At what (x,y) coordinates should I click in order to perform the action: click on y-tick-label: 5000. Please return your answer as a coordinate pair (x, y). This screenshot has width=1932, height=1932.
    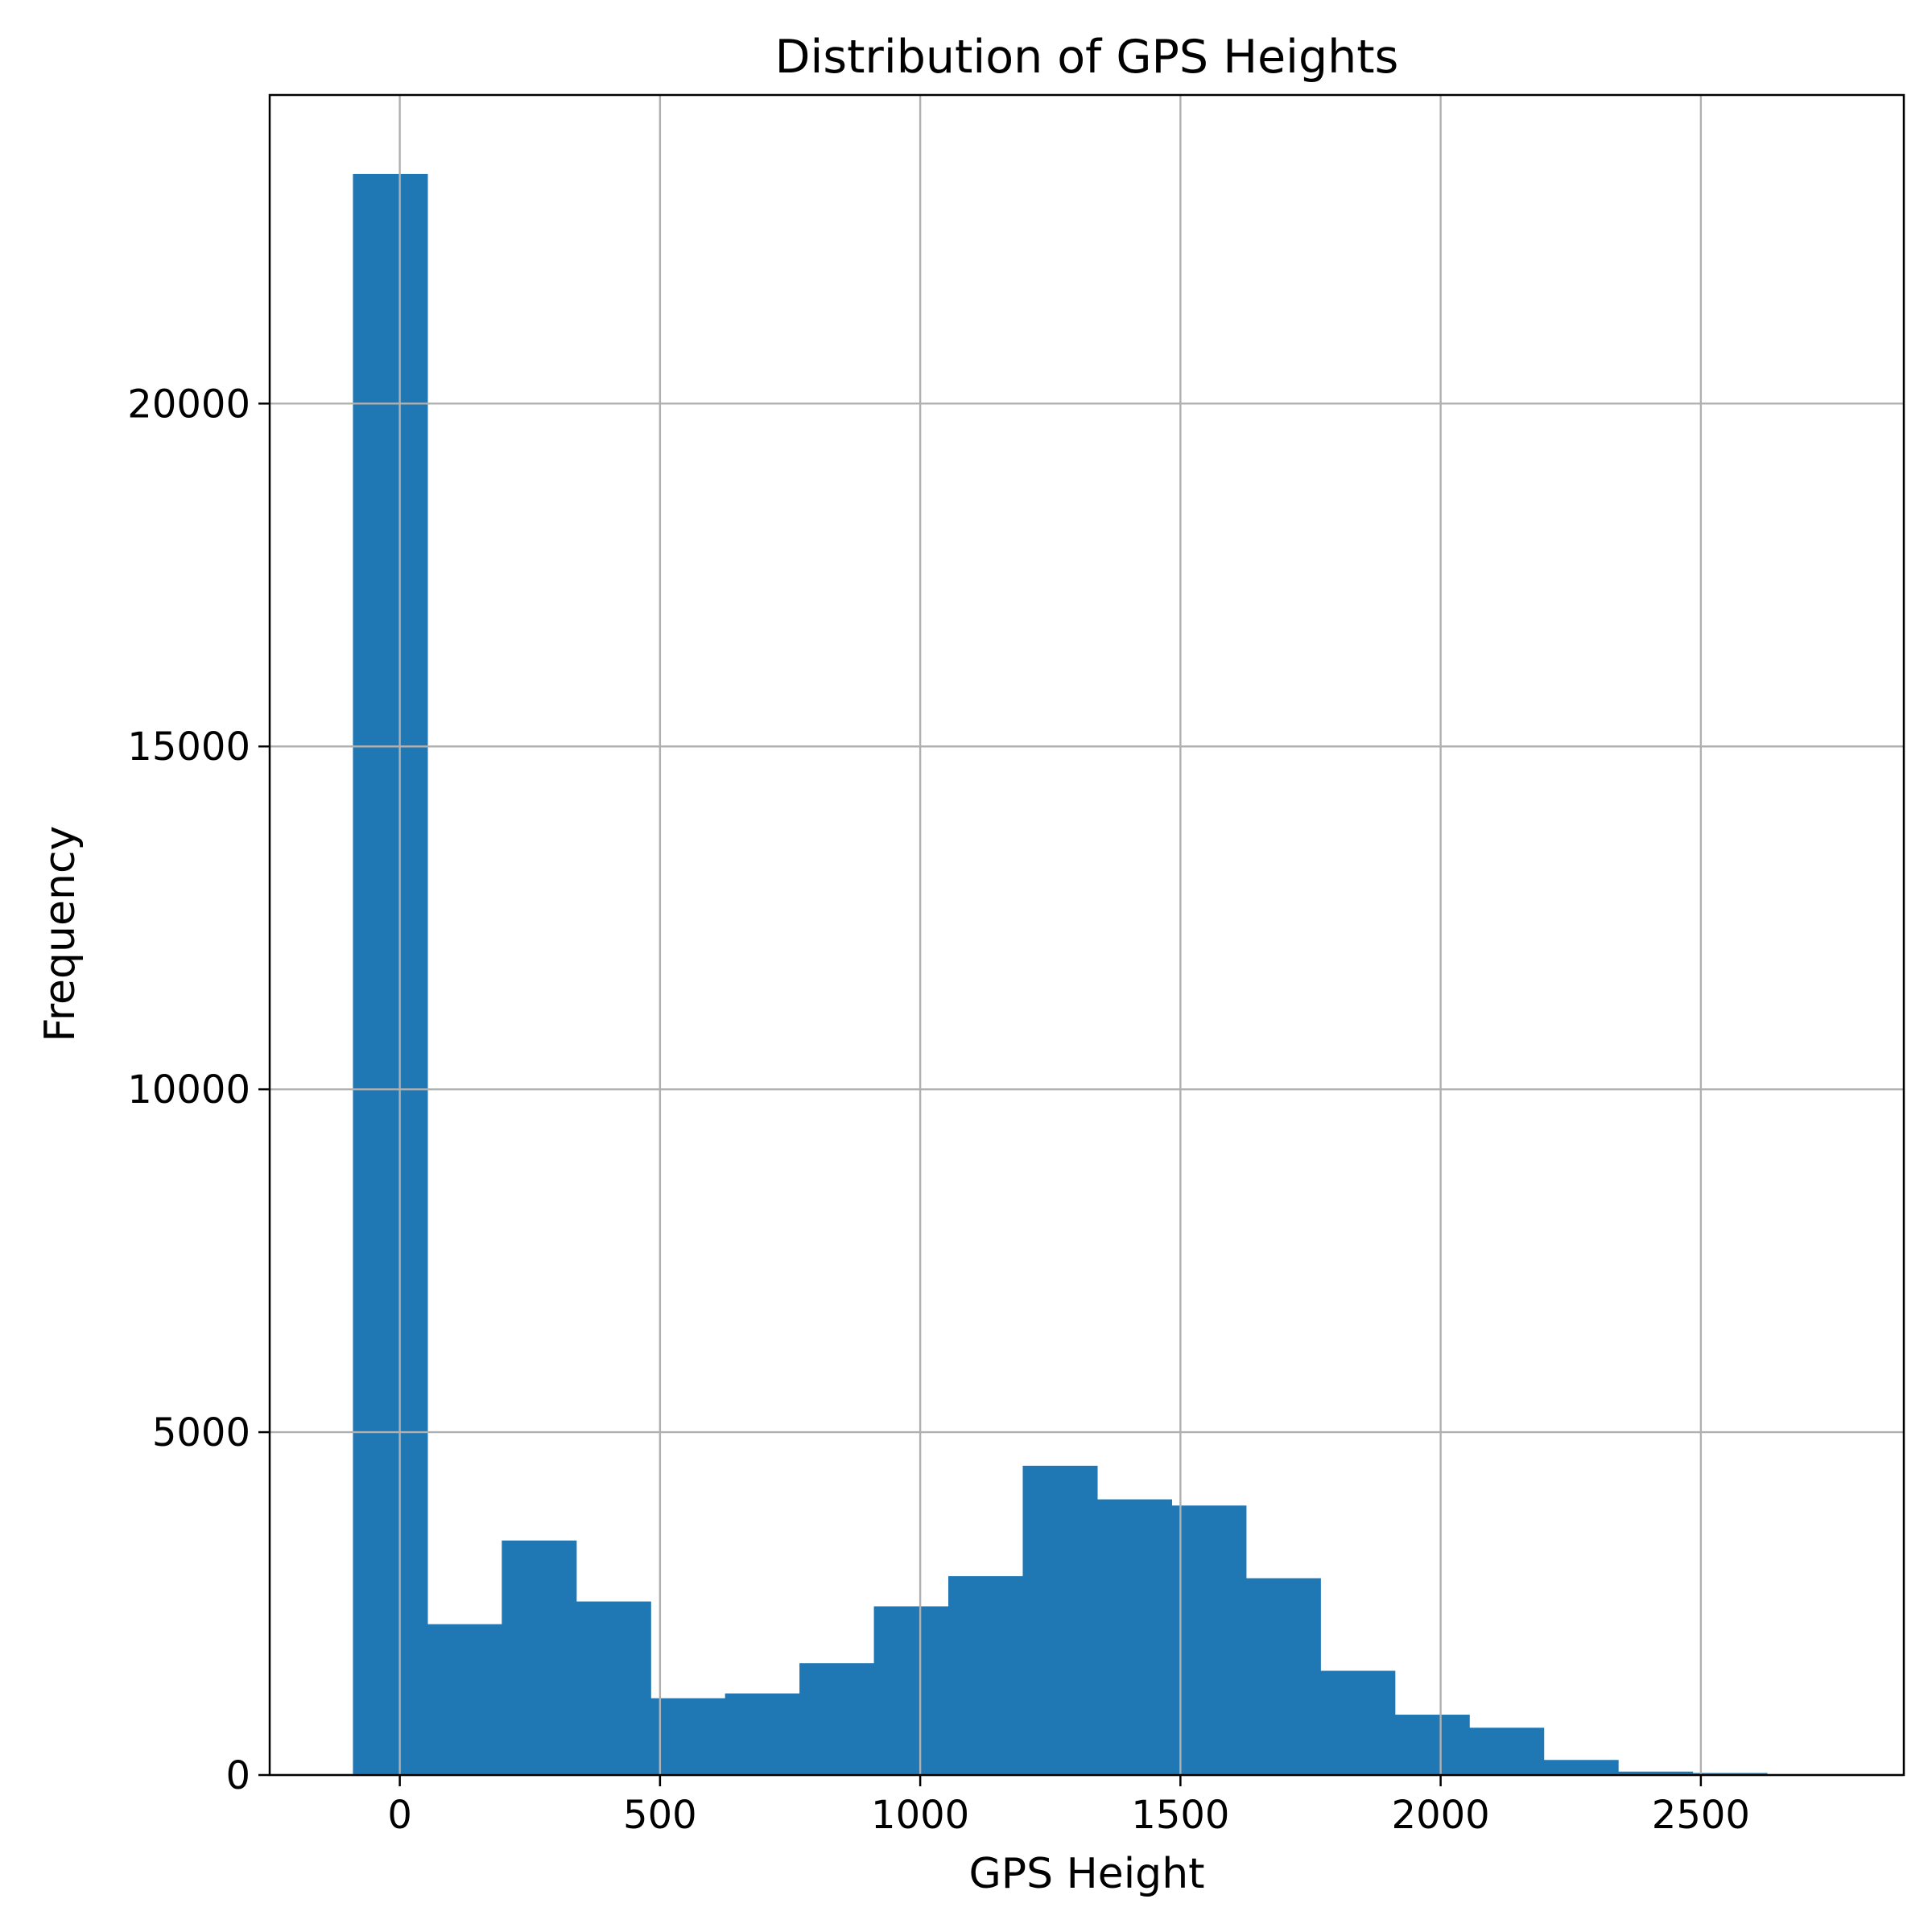
    Looking at the image, I should click on (201, 1432).